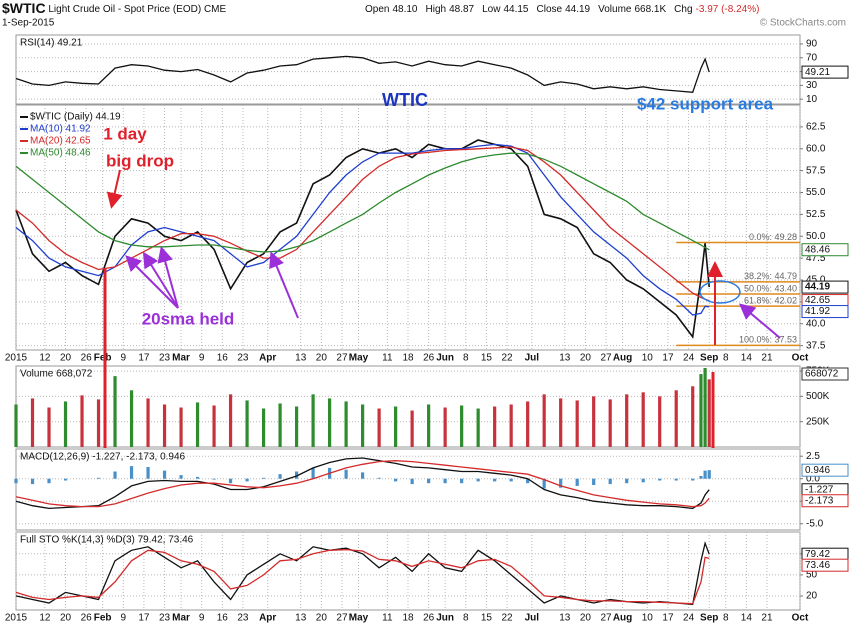 The image size is (850, 637). I want to click on x-tick-label: 10, so click(648, 358).